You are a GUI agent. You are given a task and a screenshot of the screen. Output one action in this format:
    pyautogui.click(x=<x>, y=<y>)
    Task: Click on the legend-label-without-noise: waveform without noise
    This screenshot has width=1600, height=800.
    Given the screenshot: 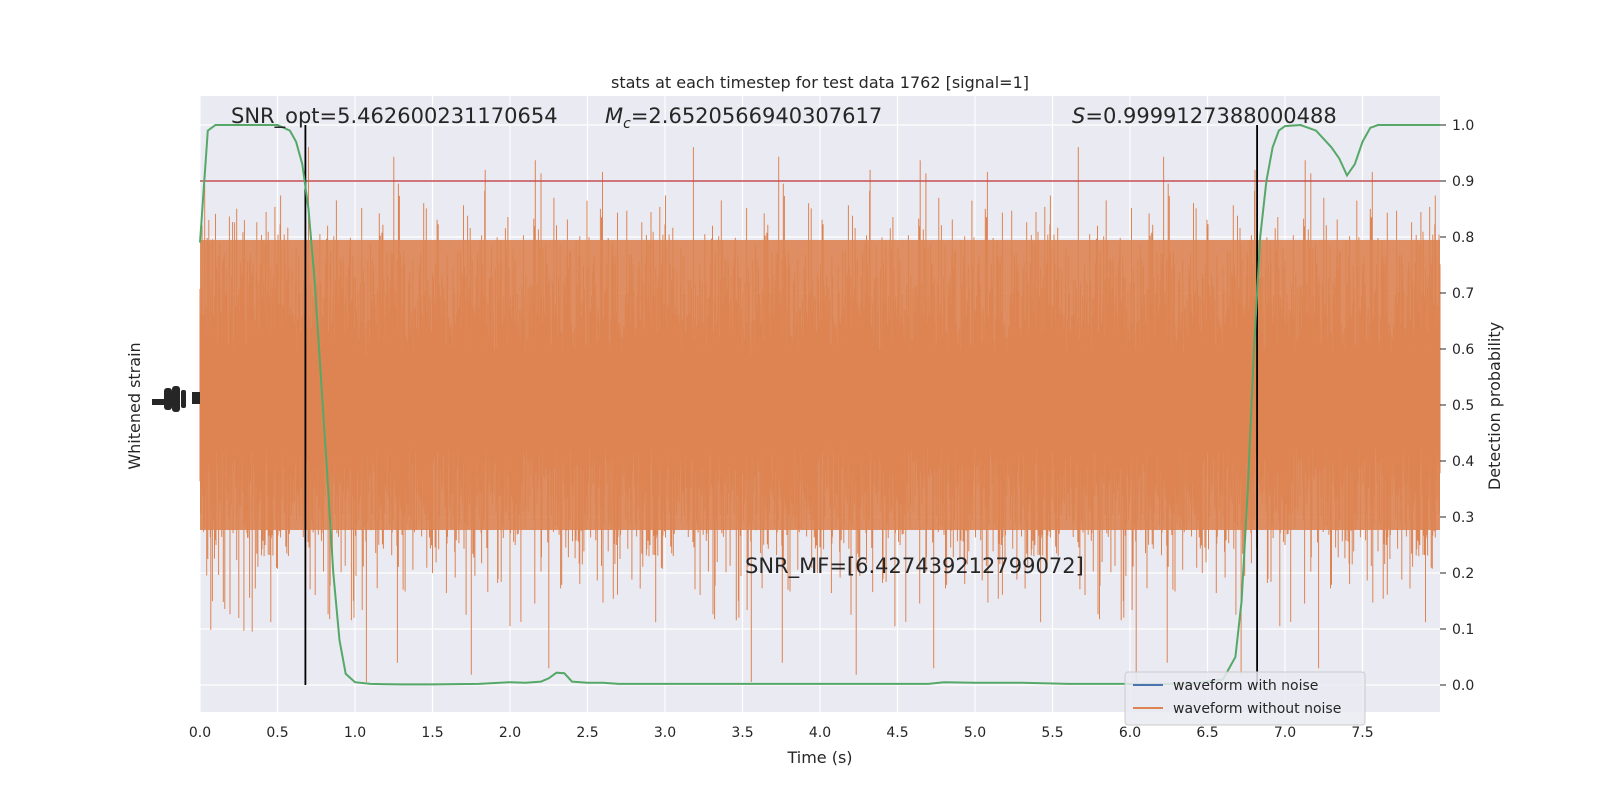 What is the action you would take?
    pyautogui.click(x=1257, y=709)
    